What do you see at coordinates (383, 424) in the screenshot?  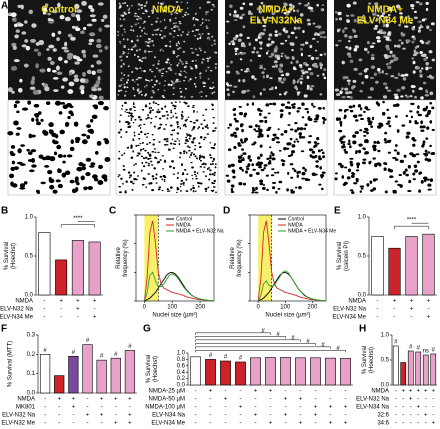 I see `condition-label: 34:6` at bounding box center [383, 424].